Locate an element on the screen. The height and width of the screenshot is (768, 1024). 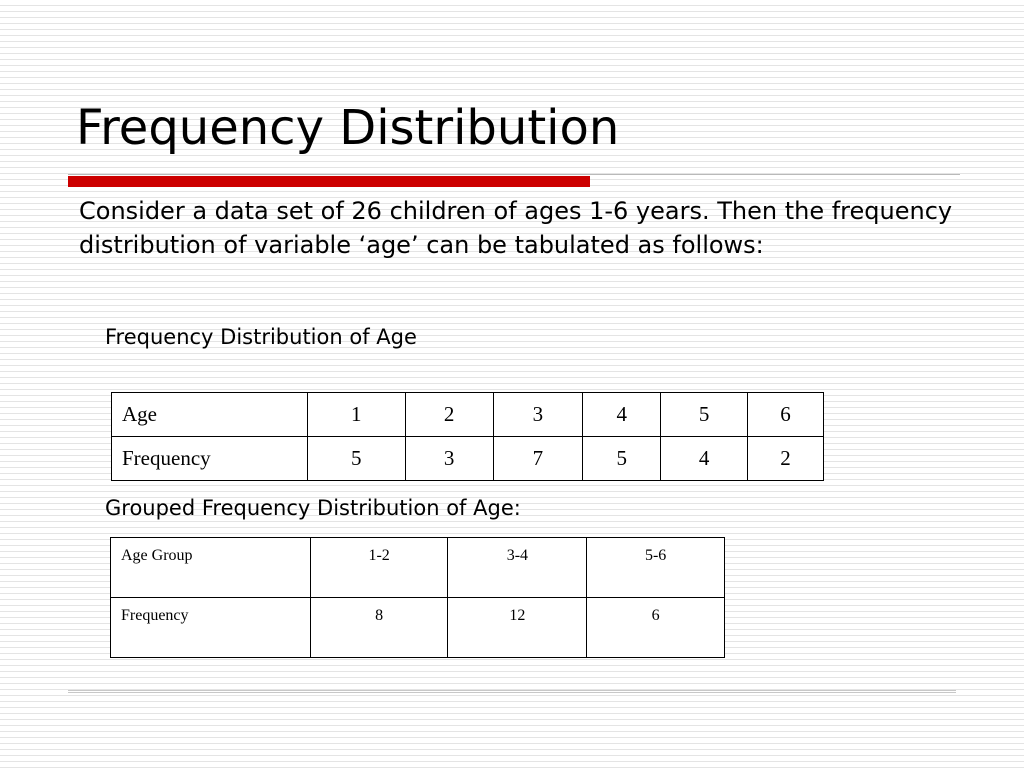
table-cell: 1-2 is located at coordinates (379, 567).